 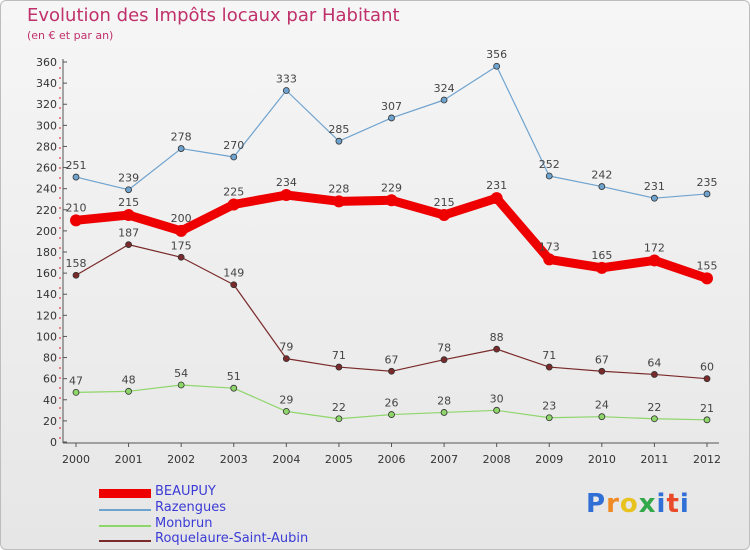 I want to click on data-label-monbrun: 23, so click(x=549, y=406).